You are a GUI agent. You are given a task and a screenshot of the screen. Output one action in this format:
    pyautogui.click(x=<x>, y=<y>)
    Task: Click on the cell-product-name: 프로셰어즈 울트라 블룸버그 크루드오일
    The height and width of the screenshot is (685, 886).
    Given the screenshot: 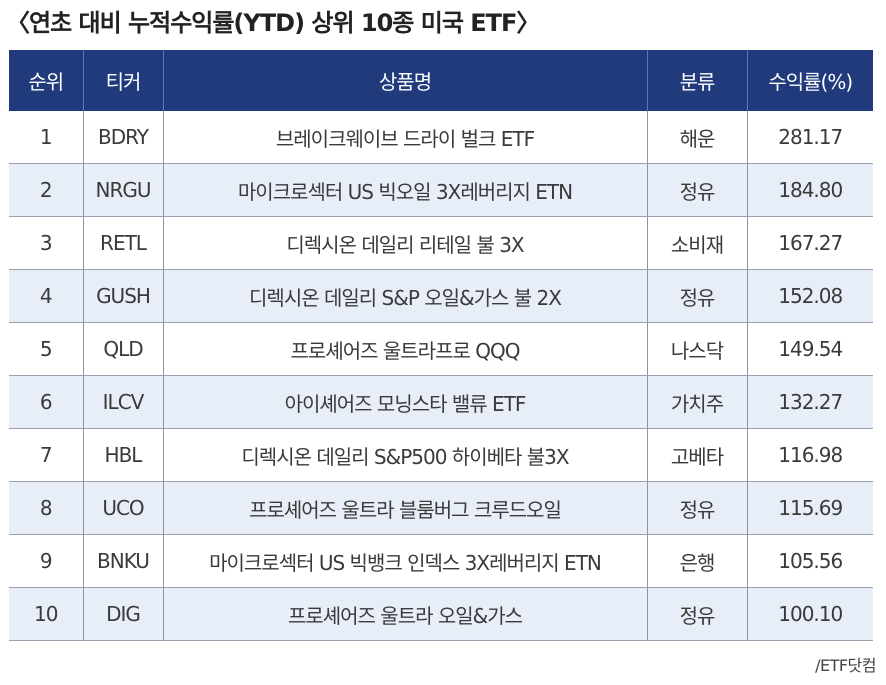 What is the action you would take?
    pyautogui.click(x=404, y=508)
    